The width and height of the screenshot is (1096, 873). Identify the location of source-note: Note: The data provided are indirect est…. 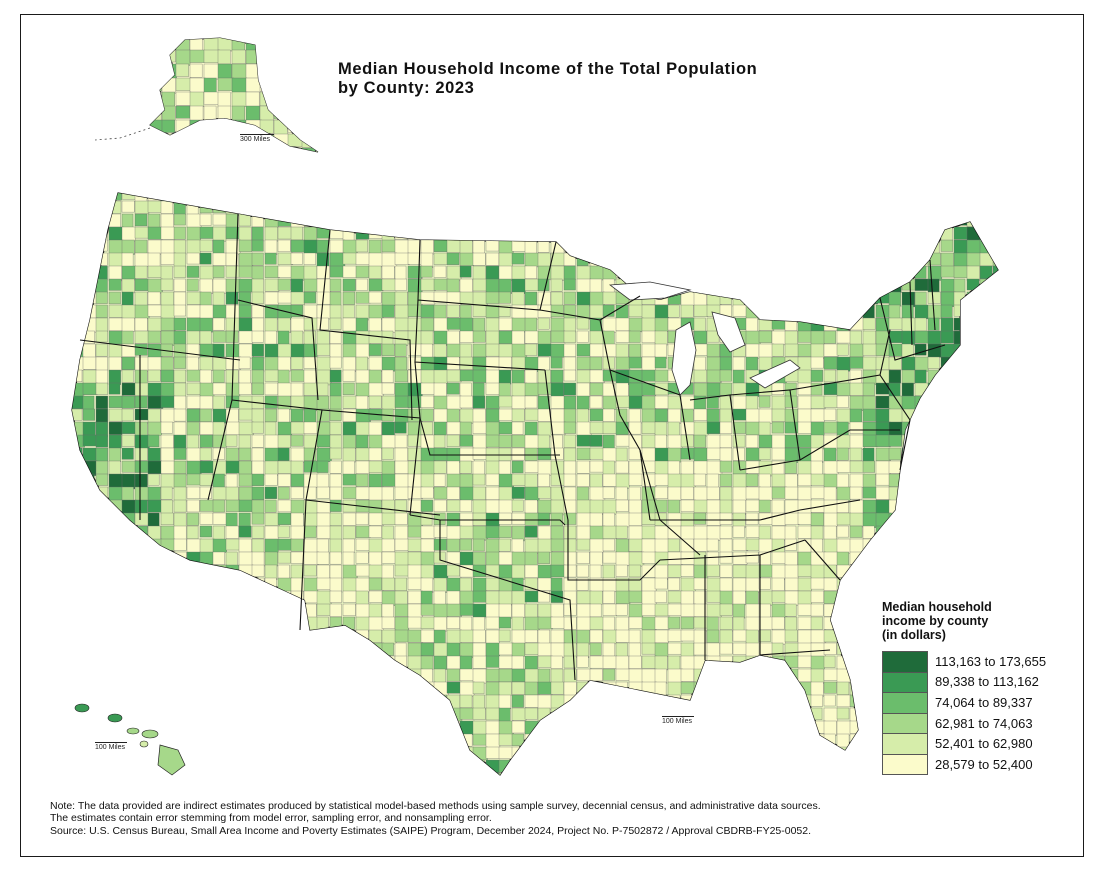
(435, 818).